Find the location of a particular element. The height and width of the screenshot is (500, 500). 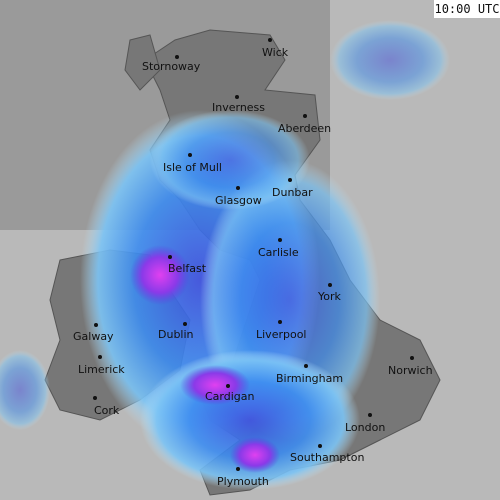

place-label: London is located at coordinates (365, 427).